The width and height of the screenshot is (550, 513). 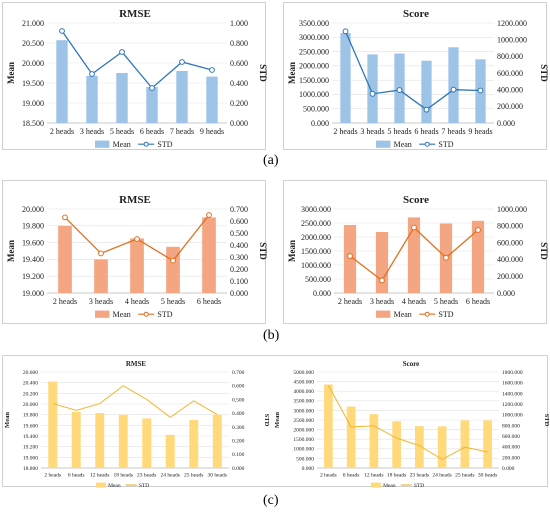 What do you see at coordinates (182, 131) in the screenshot?
I see `x-tick-label: 7 heads` at bounding box center [182, 131].